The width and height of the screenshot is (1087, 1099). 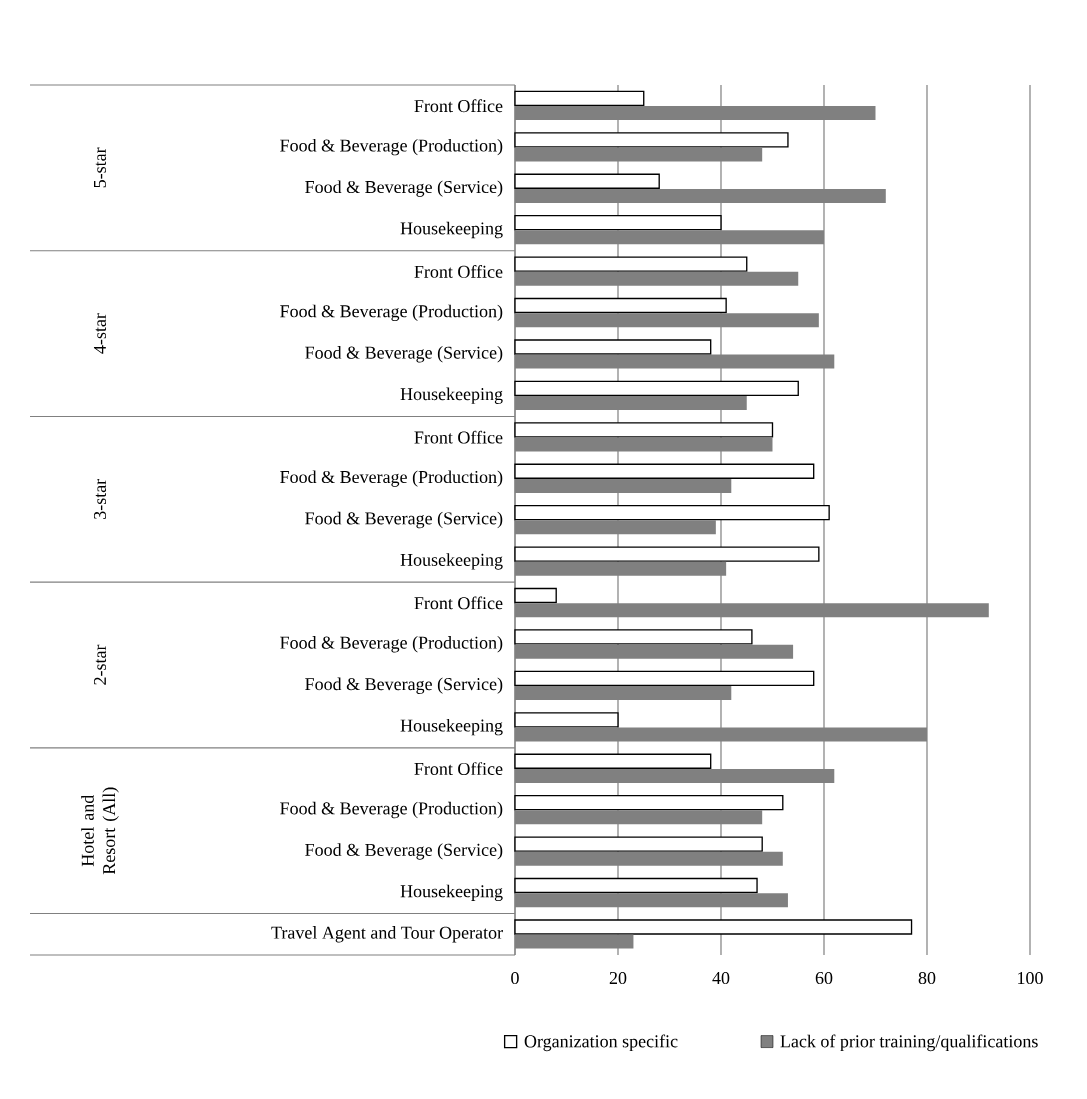 I want to click on x-tick-label: 80, so click(x=927, y=978).